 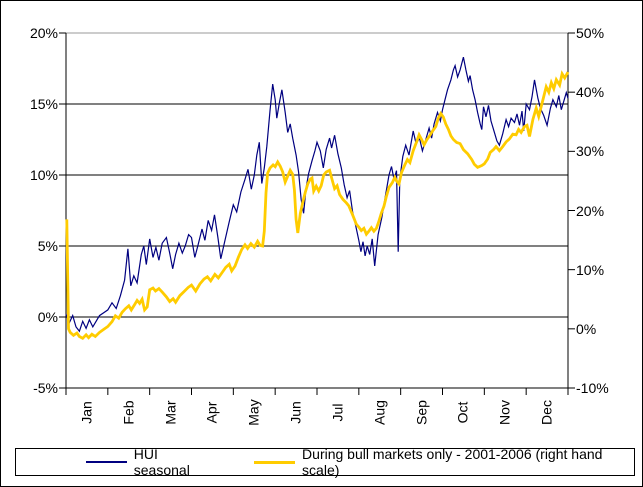 What do you see at coordinates (170, 412) in the screenshot?
I see `x-axis-month-label: Mar` at bounding box center [170, 412].